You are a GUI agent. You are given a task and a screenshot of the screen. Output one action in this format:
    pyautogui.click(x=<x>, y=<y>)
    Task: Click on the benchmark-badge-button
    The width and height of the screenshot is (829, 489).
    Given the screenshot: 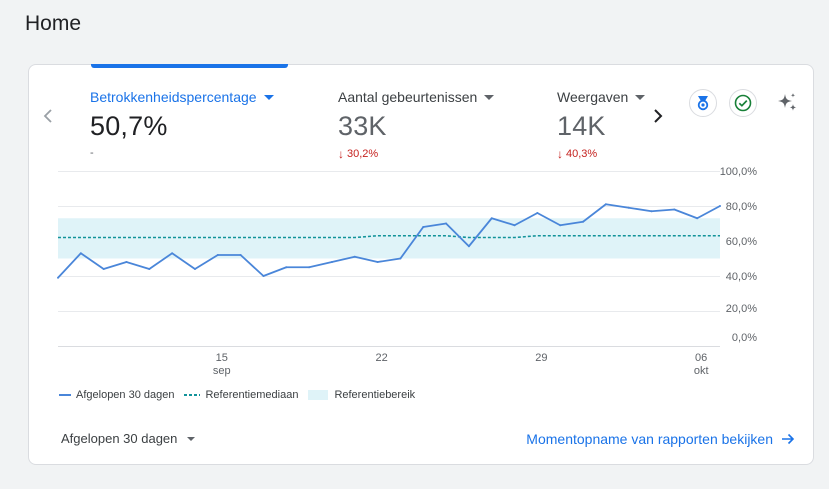 What is the action you would take?
    pyautogui.click(x=703, y=103)
    